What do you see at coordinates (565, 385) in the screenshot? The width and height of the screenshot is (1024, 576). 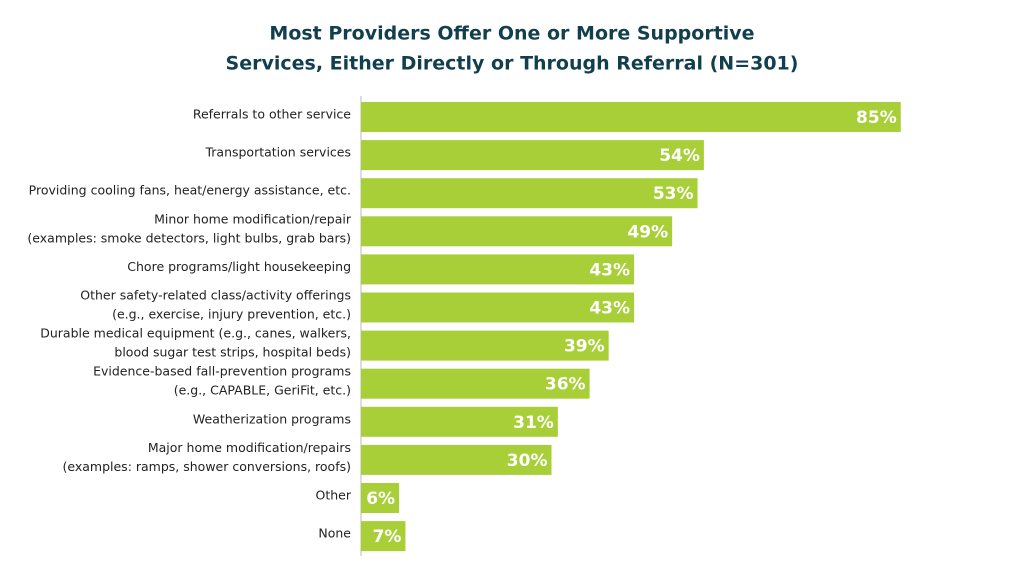 I see `value-label: 36%` at bounding box center [565, 385].